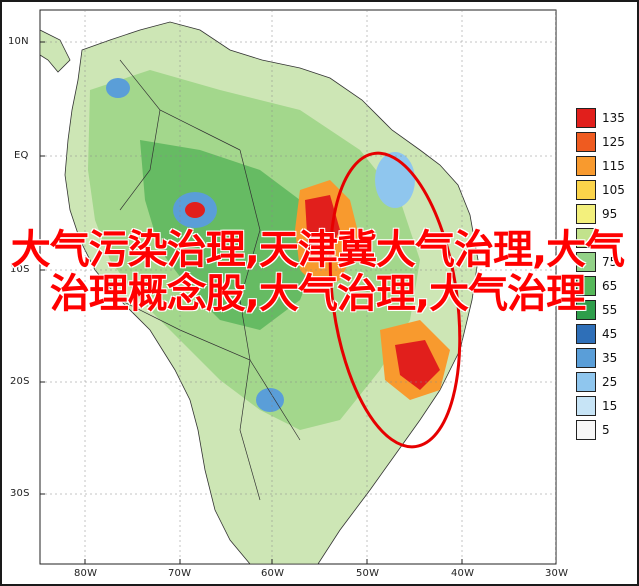  I want to click on lat-label-10n: 10N, so click(18, 41).